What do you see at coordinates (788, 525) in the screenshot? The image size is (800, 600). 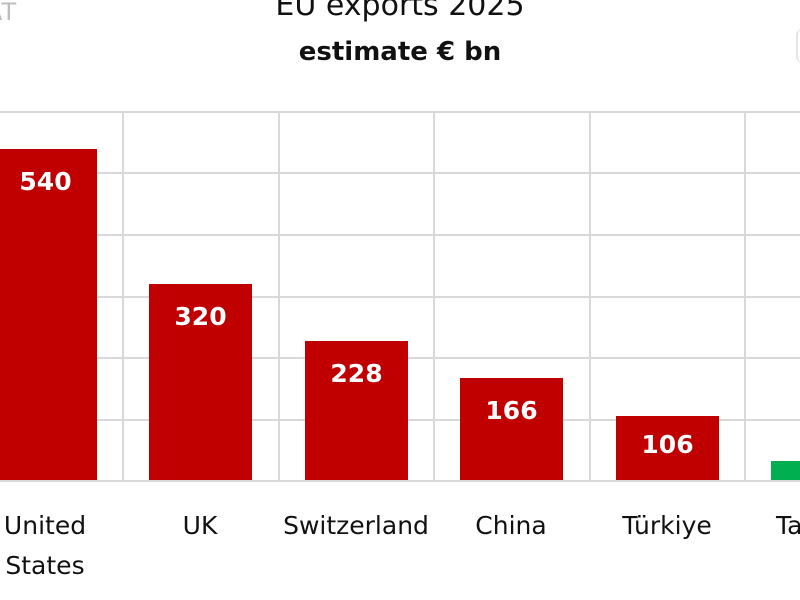 I see `category-label-taiwan-partial: Ta` at bounding box center [788, 525].